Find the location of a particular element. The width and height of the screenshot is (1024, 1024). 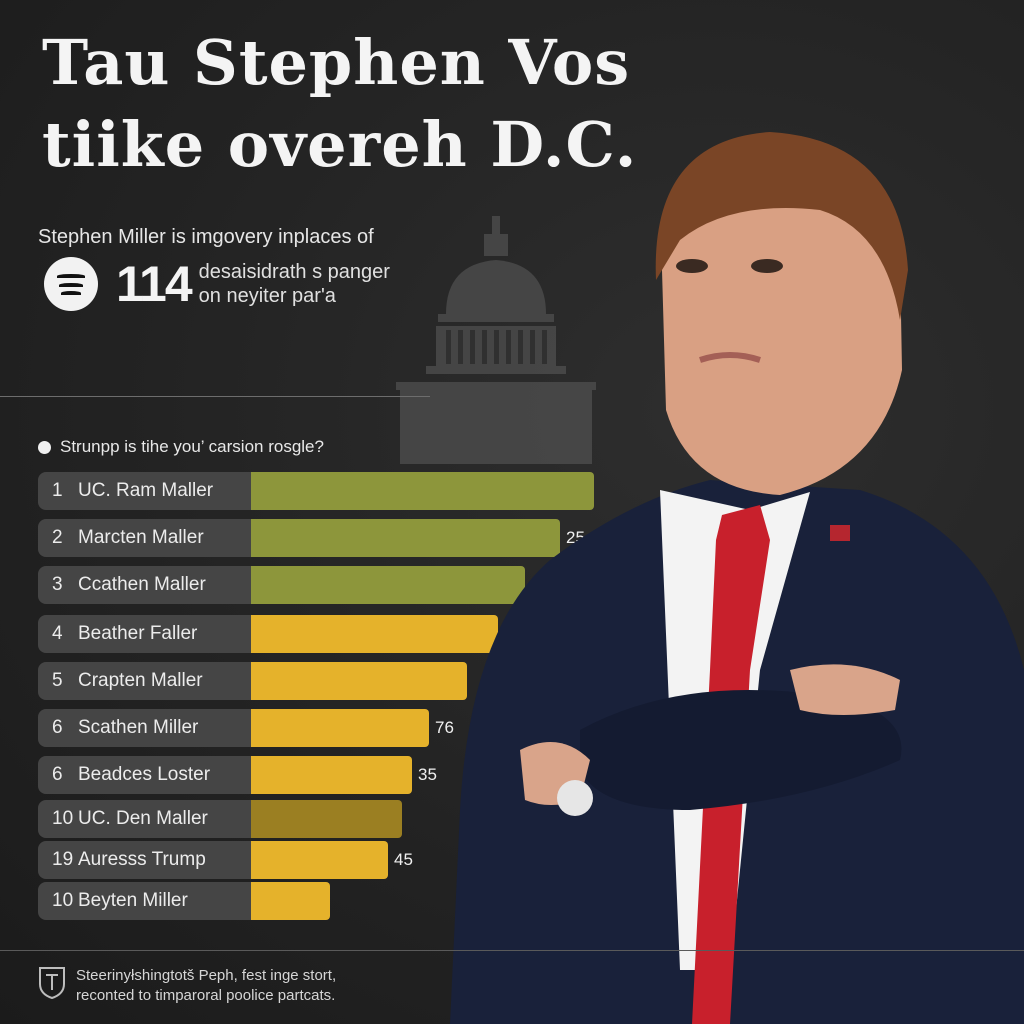

bar-category-label: 10 UC. Den Maller is located at coordinates (144, 819).